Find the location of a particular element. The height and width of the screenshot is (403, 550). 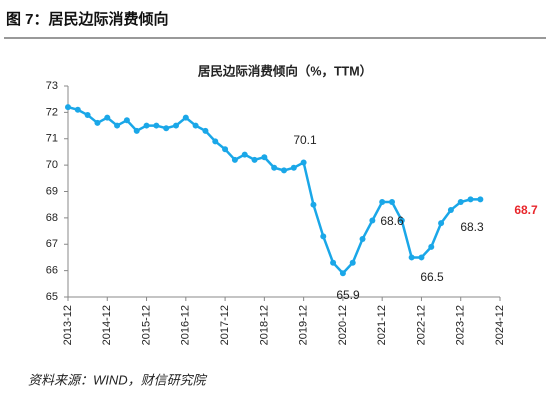

x-tick-label: 2021-12 is located at coordinates (382, 325).